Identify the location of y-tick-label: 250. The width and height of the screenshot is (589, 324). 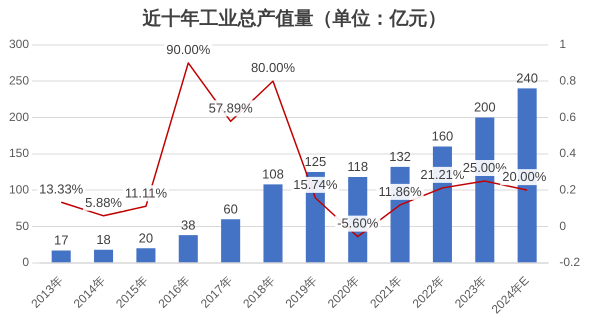
(19, 80).